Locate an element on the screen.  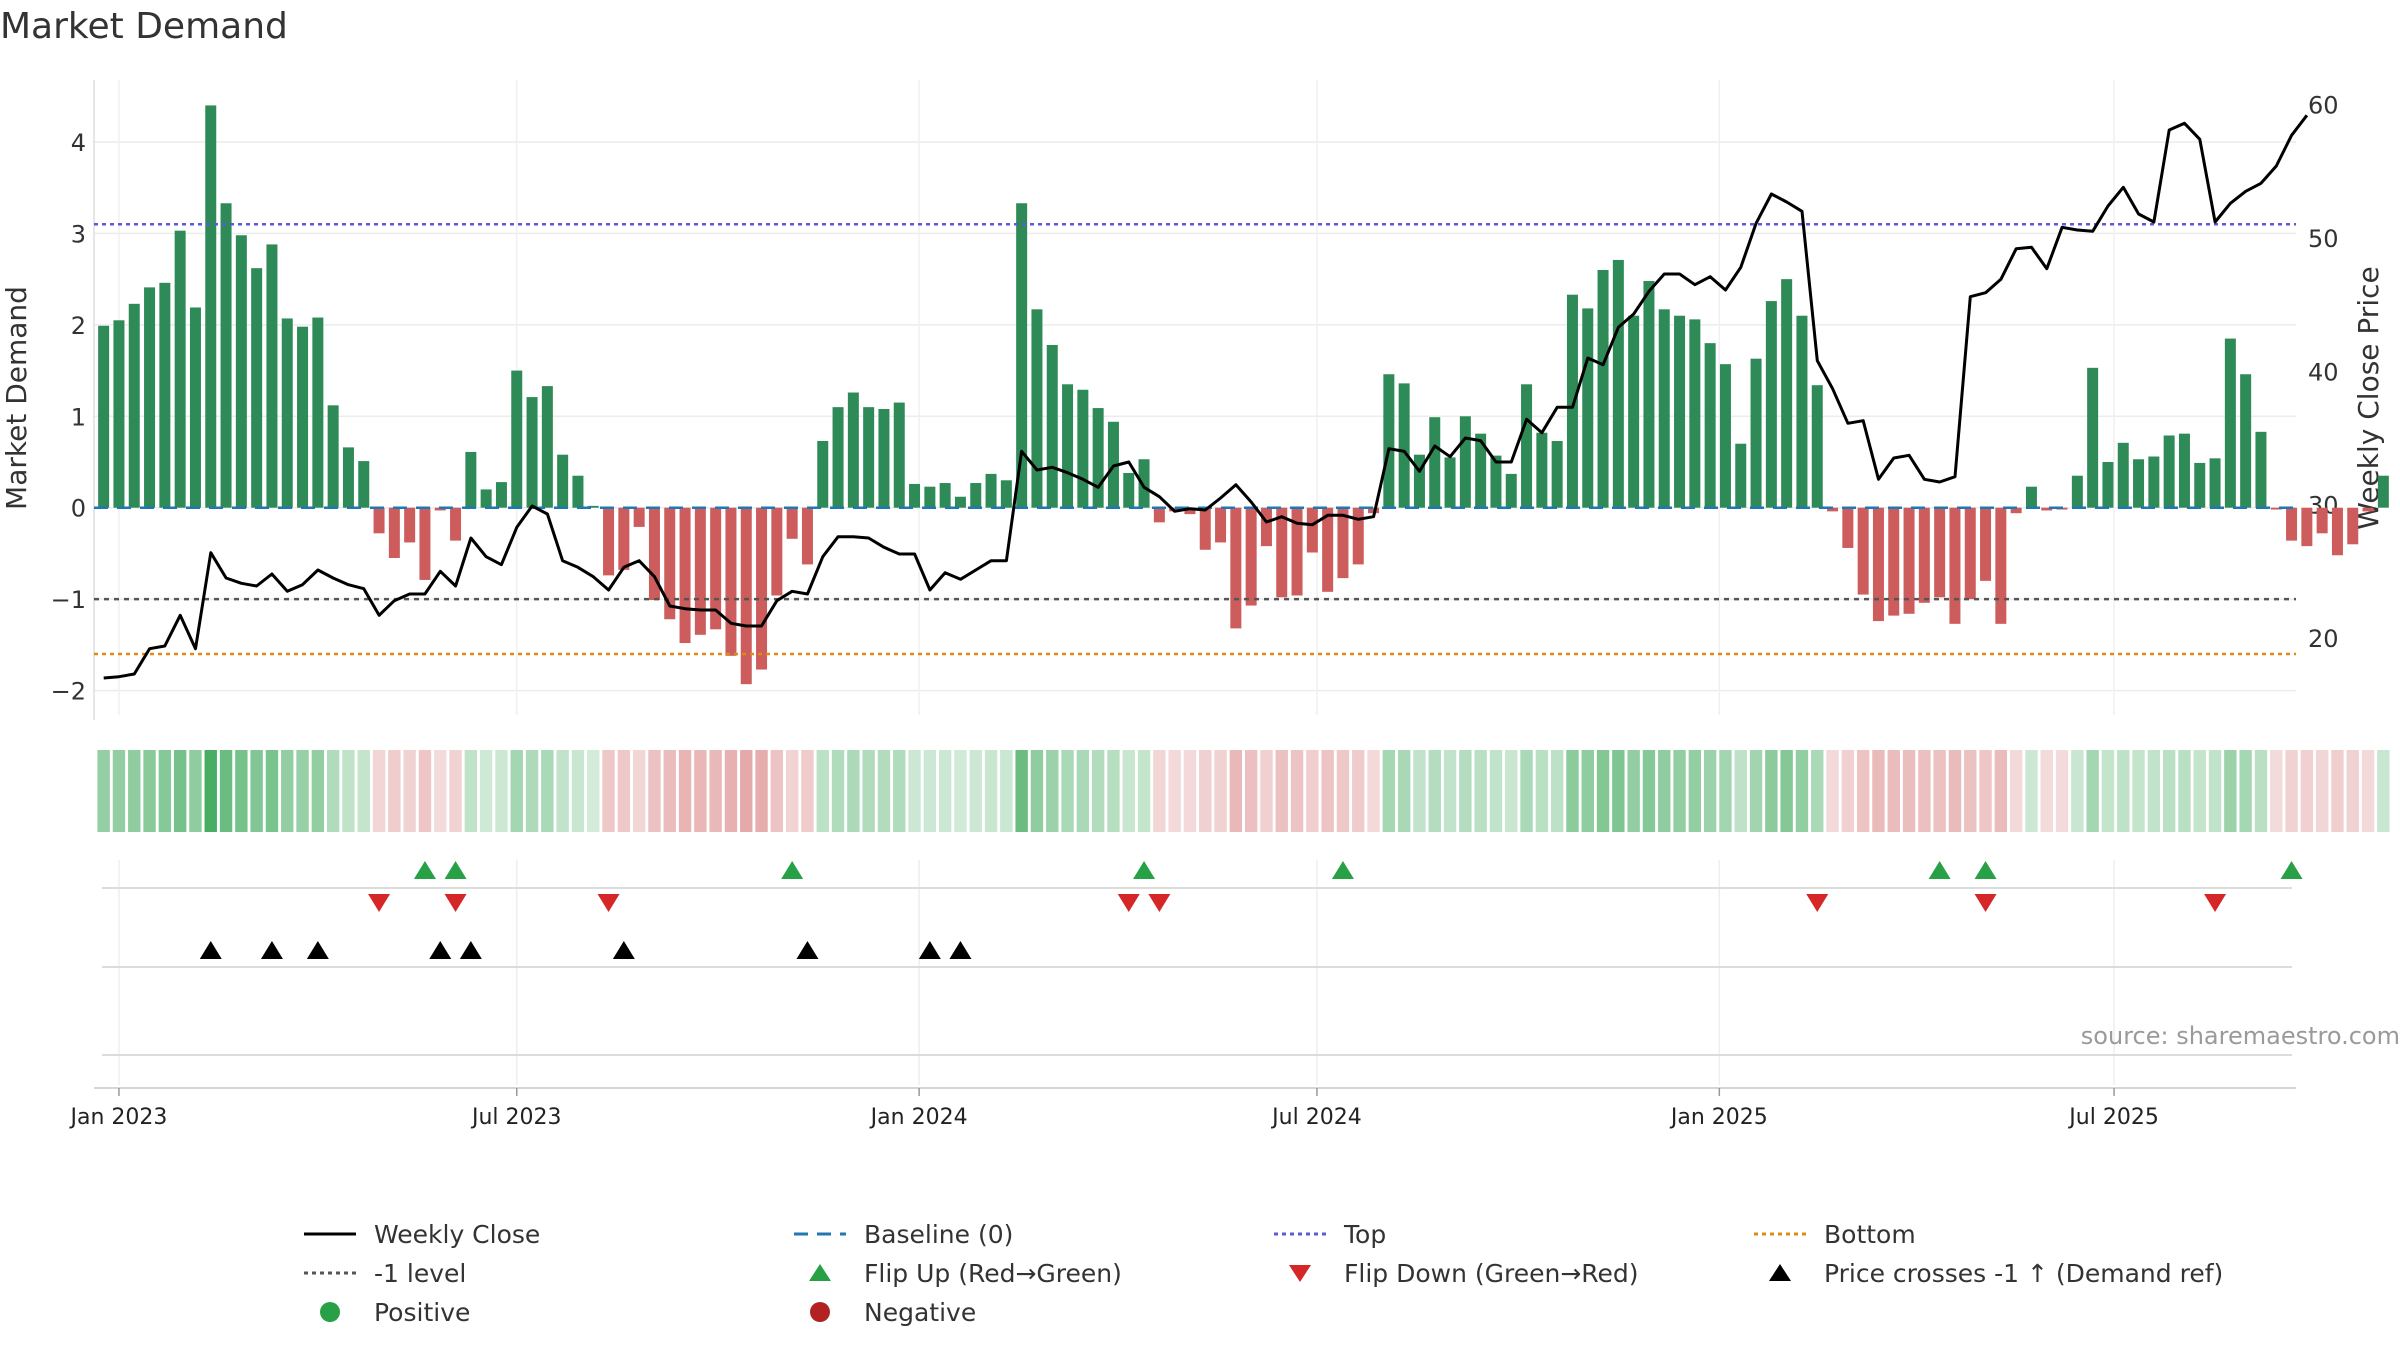
legend-item: -1 level is located at coordinates (383, 1273).